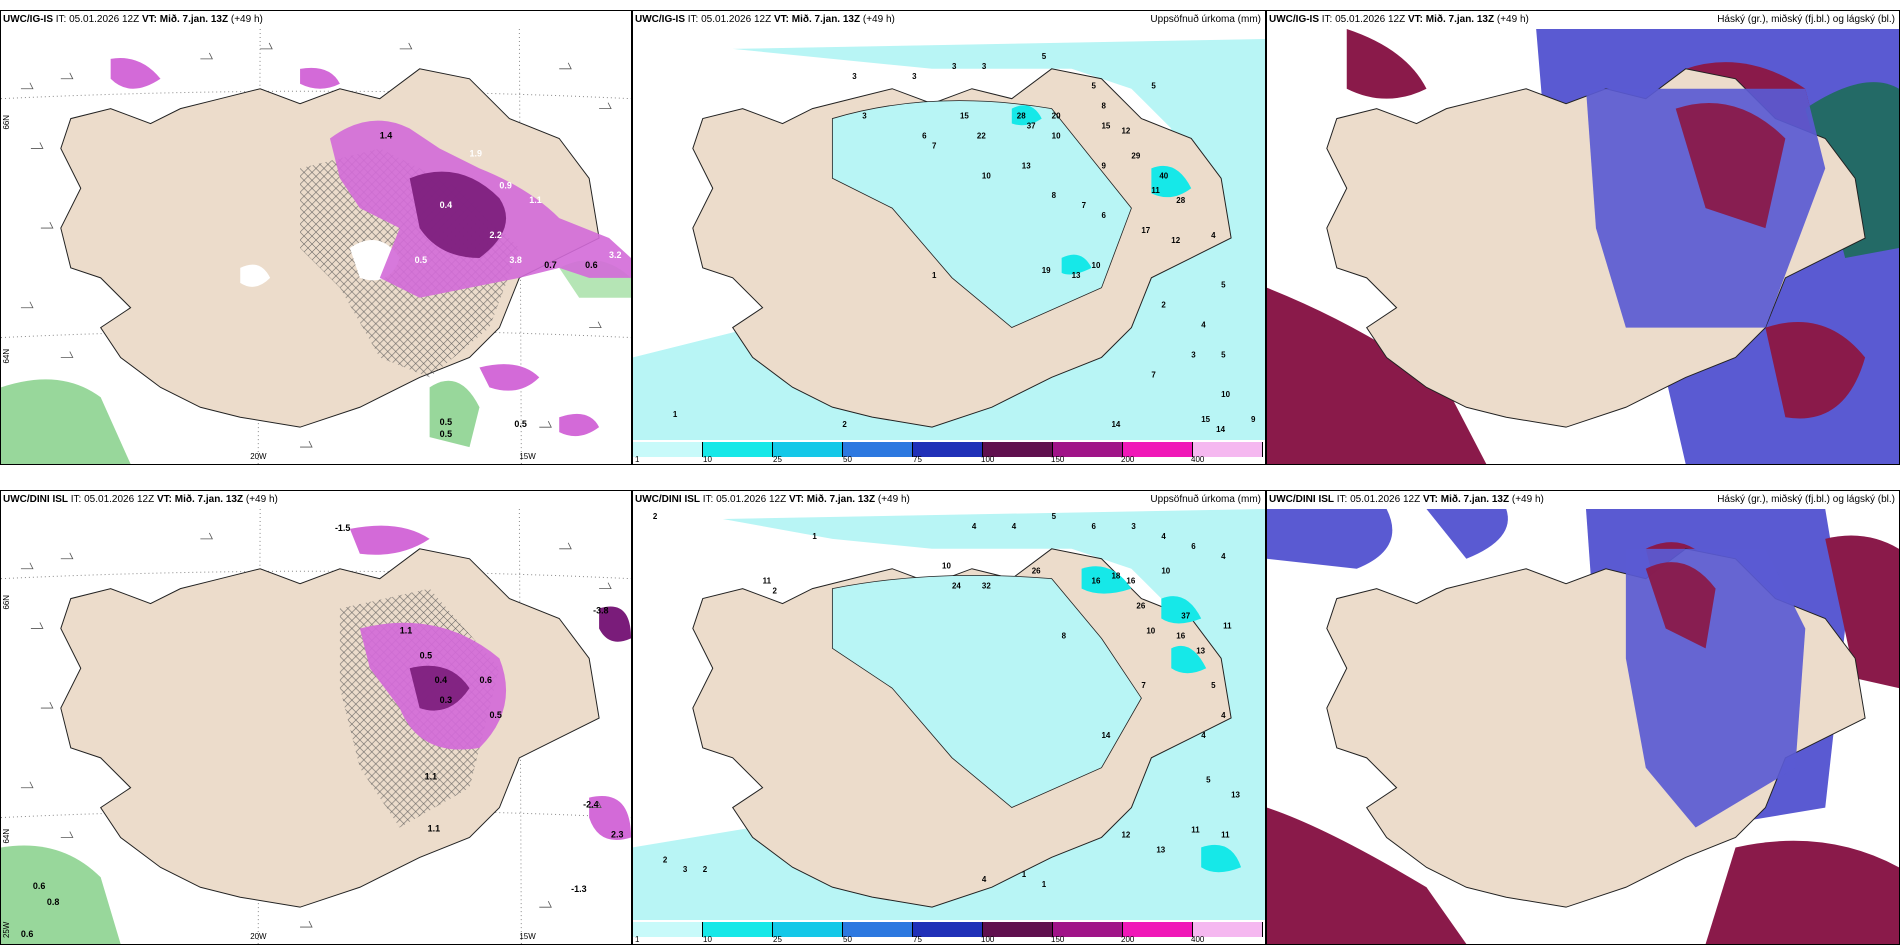 The height and width of the screenshot is (950, 1900). What do you see at coordinates (6, 122) in the screenshot?
I see `lat-label: 66N` at bounding box center [6, 122].